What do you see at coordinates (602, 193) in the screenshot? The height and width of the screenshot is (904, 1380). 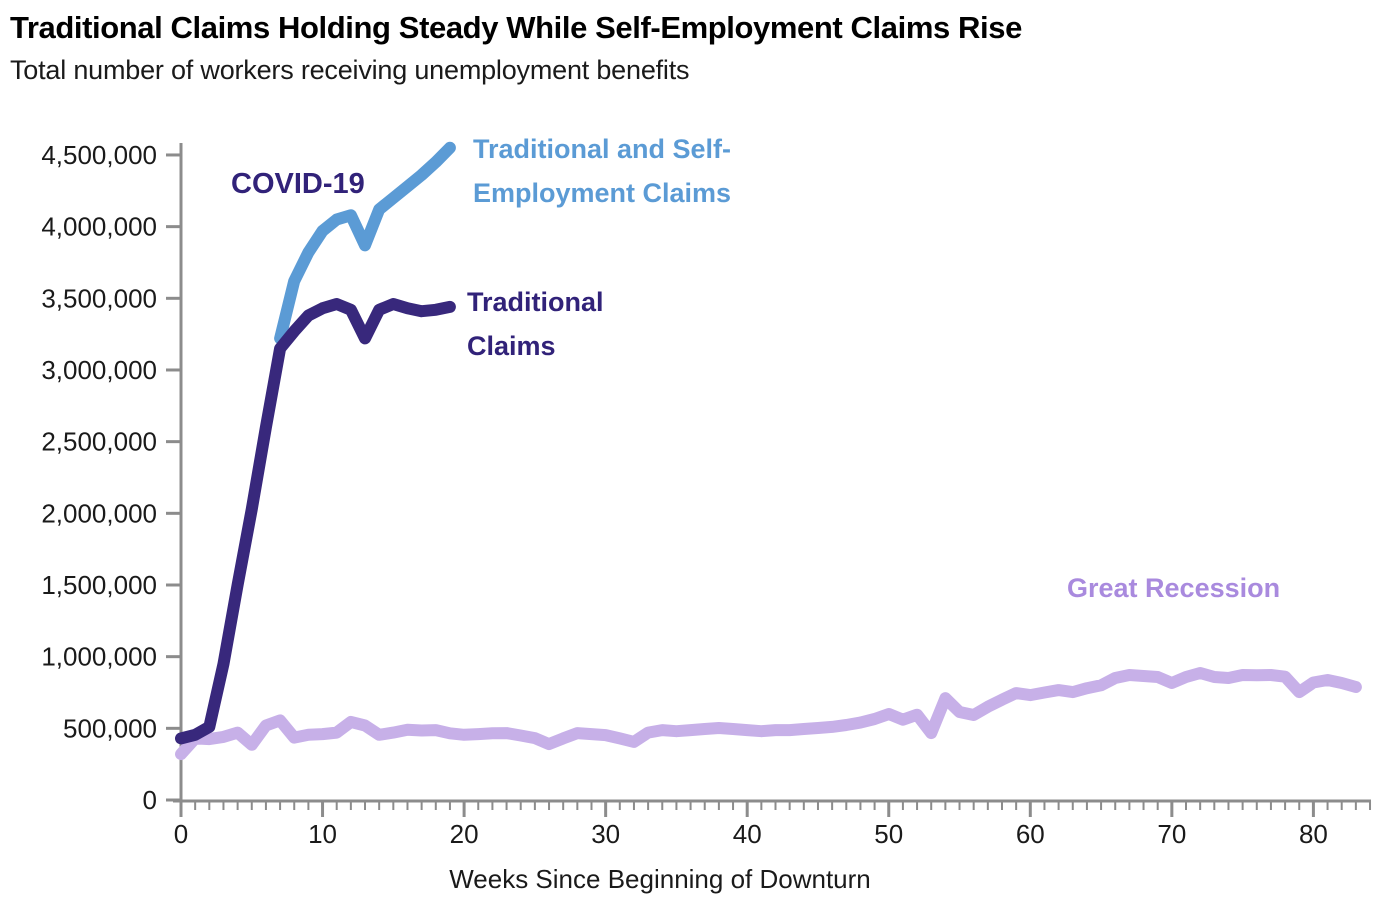 I see `annotation-combined-claims-line2: Employment Claims` at bounding box center [602, 193].